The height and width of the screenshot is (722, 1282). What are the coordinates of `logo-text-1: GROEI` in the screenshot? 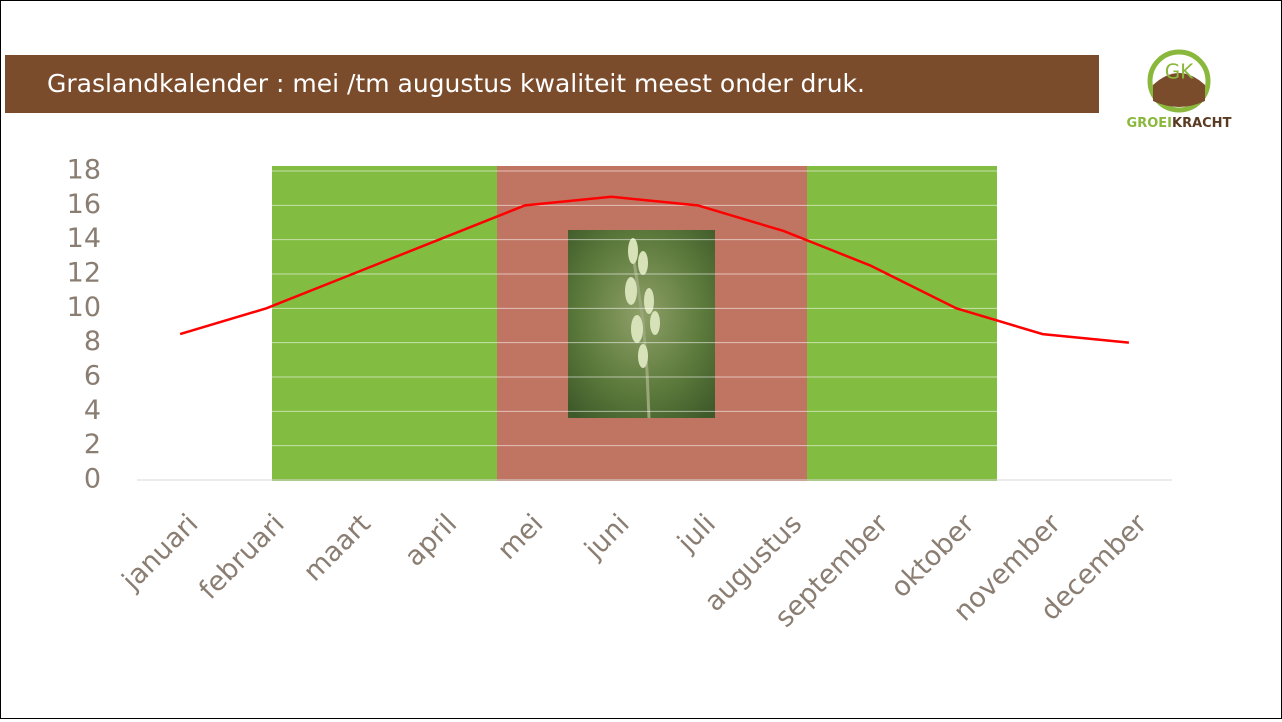 It's located at (1149, 123).